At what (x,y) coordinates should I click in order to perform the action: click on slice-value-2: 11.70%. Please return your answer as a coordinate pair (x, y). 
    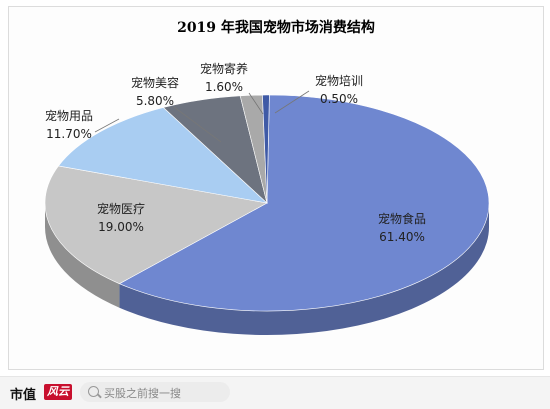
    Looking at the image, I should click on (69, 134).